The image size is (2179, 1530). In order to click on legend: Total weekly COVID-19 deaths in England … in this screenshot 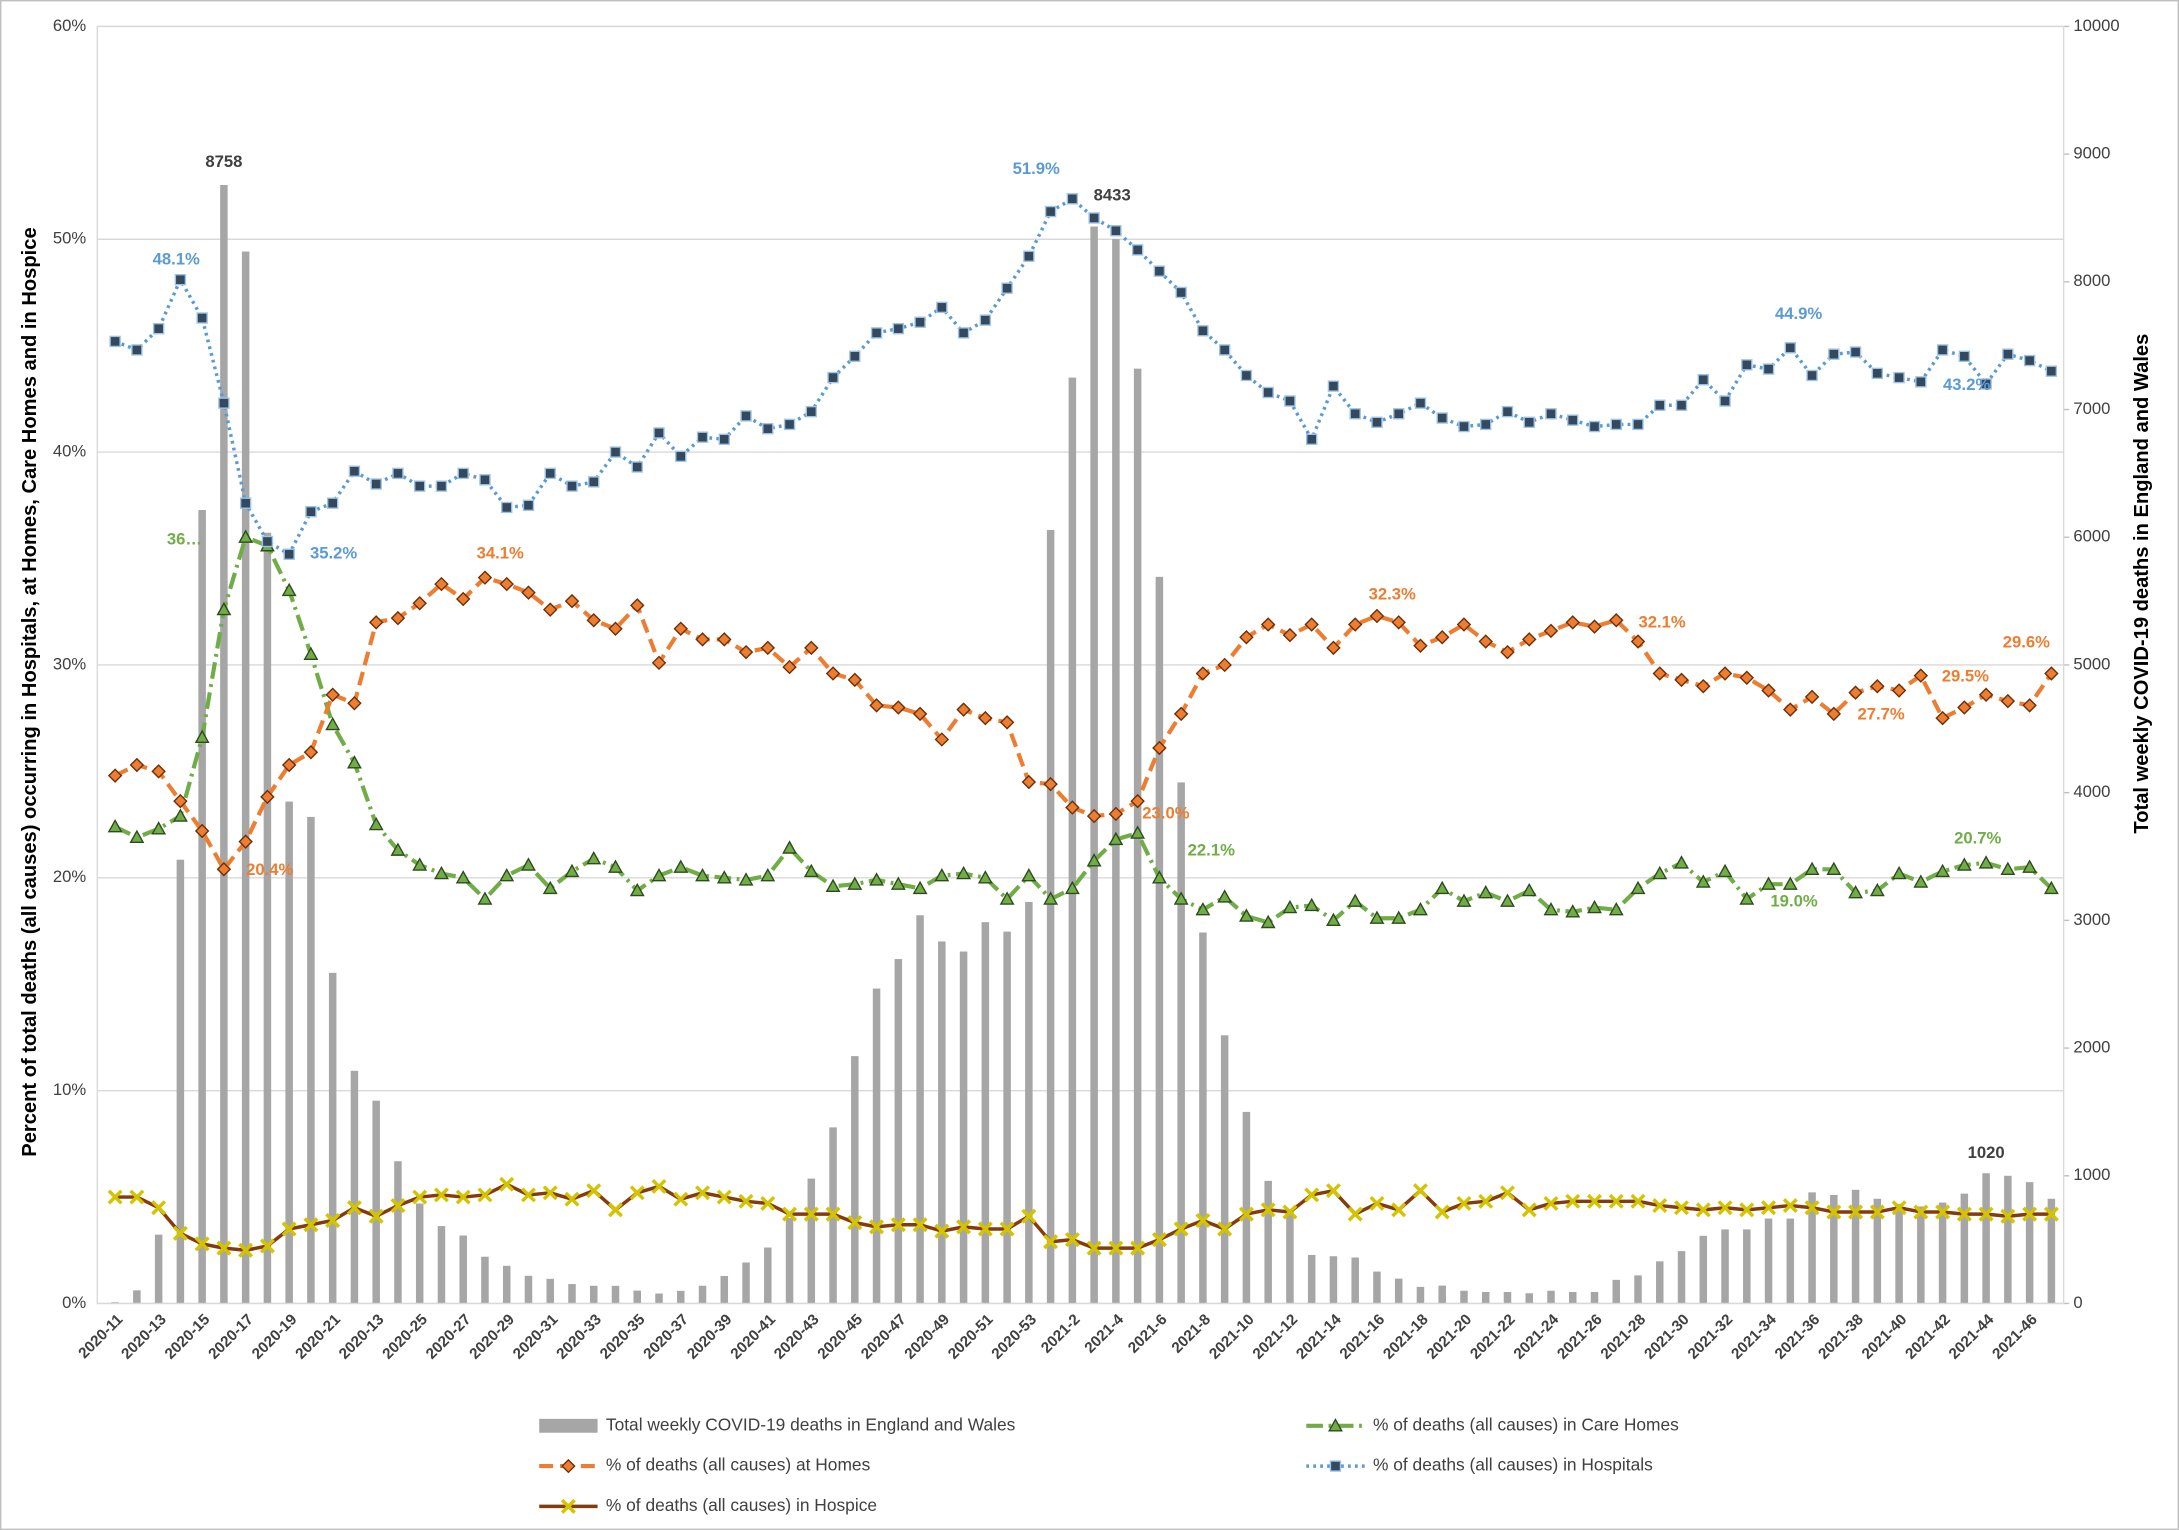, I will do `click(1109, 1464)`.